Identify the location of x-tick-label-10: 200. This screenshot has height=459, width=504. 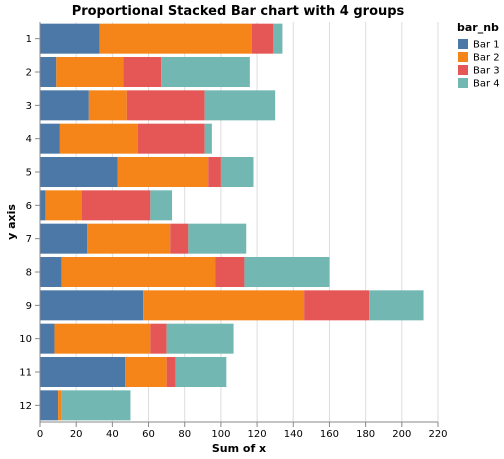
(401, 434).